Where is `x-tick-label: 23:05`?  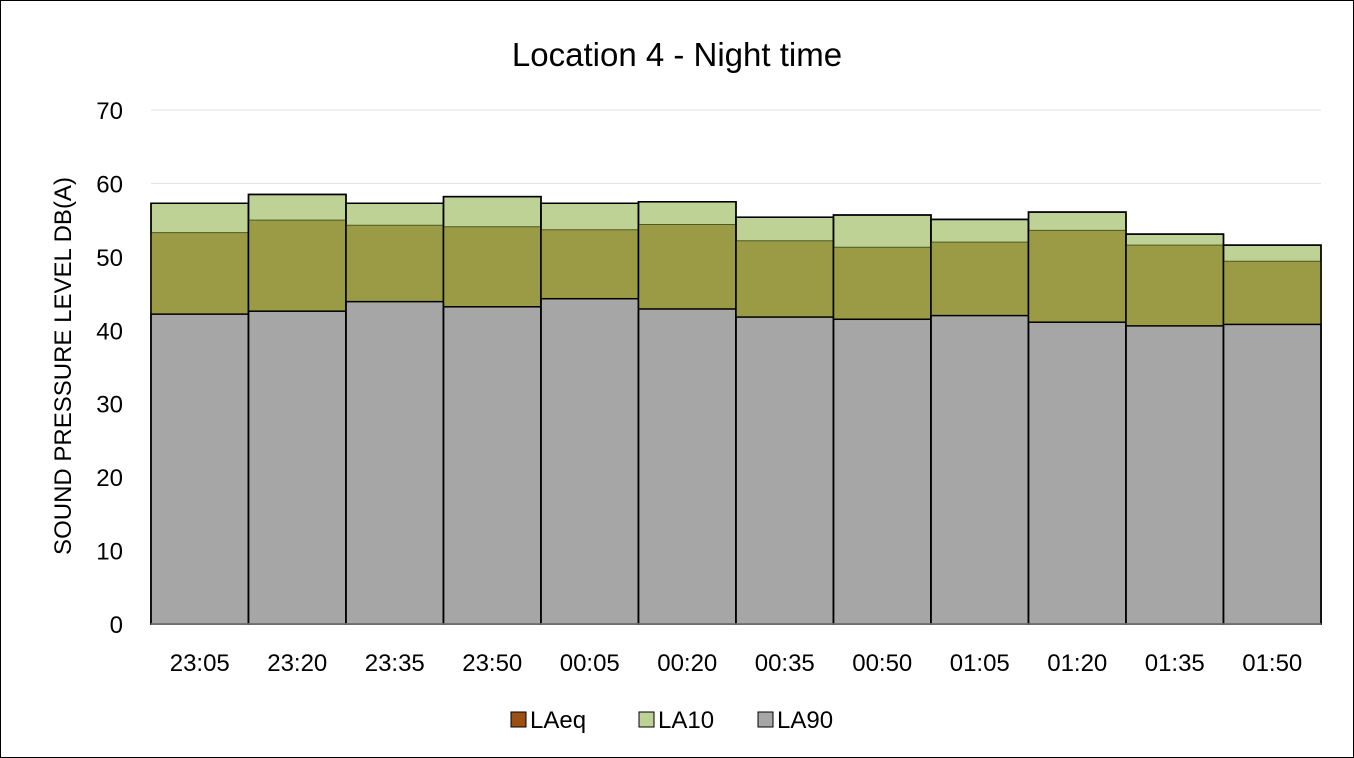 x-tick-label: 23:05 is located at coordinates (200, 663).